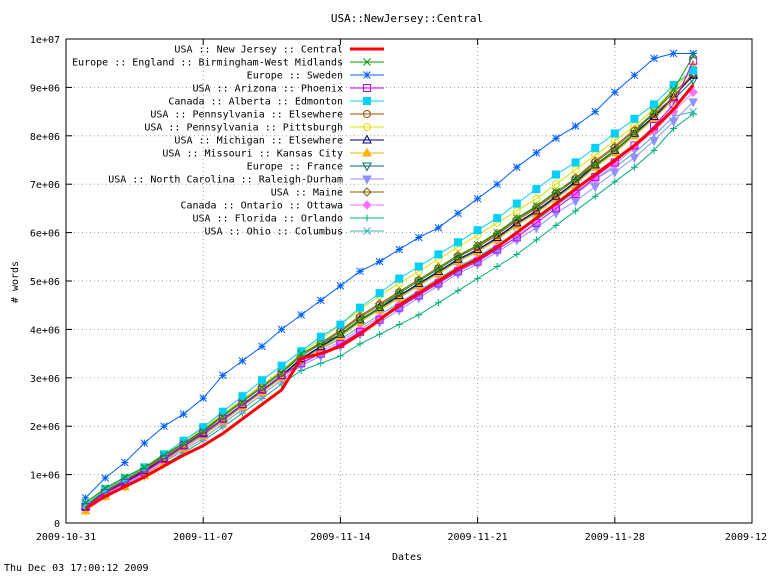 The width and height of the screenshot is (768, 581). I want to click on legend-label: USA :: Arizona :: Phoenix, so click(267, 89).